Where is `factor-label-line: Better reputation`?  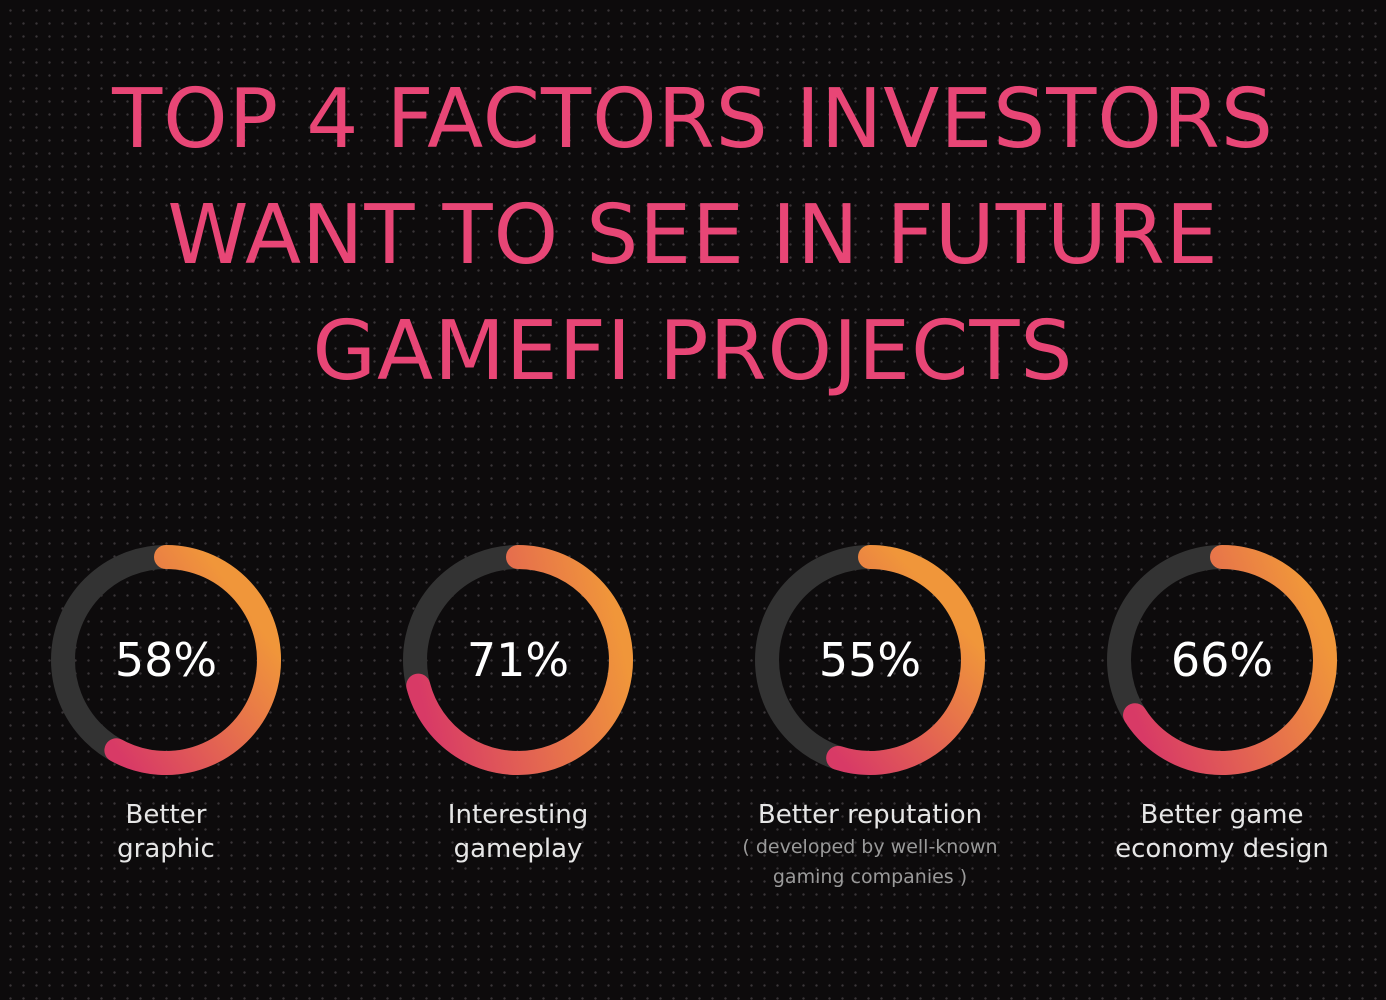
factor-label-line: Better reputation is located at coordinates (870, 815).